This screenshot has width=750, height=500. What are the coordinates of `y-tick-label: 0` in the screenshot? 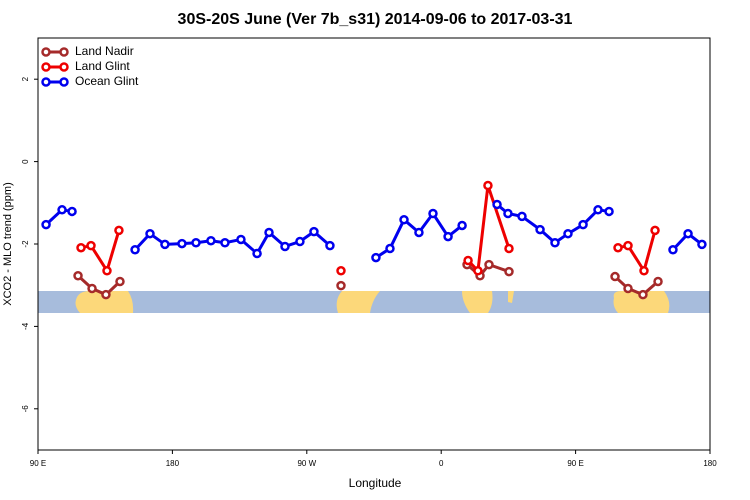 It's located at (25, 161).